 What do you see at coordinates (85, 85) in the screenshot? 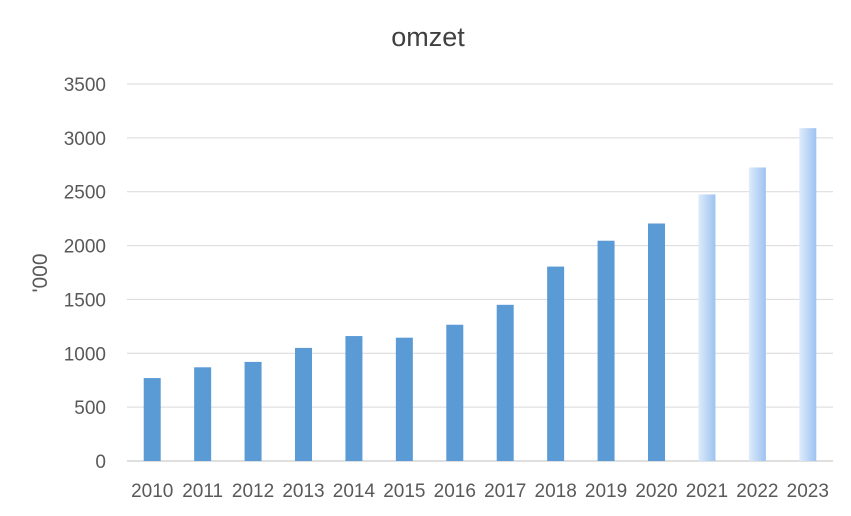
I see `y-tick-label: 3500` at bounding box center [85, 85].